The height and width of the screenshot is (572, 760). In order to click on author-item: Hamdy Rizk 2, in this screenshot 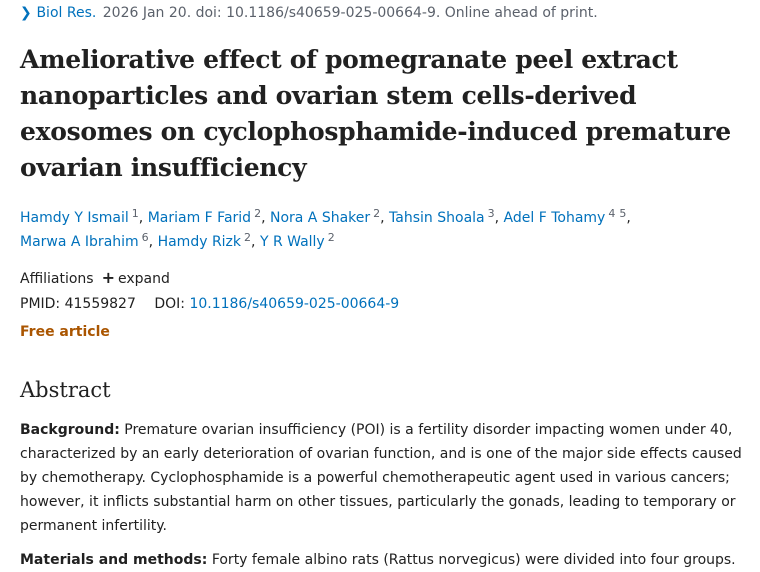, I will do `click(208, 240)`.